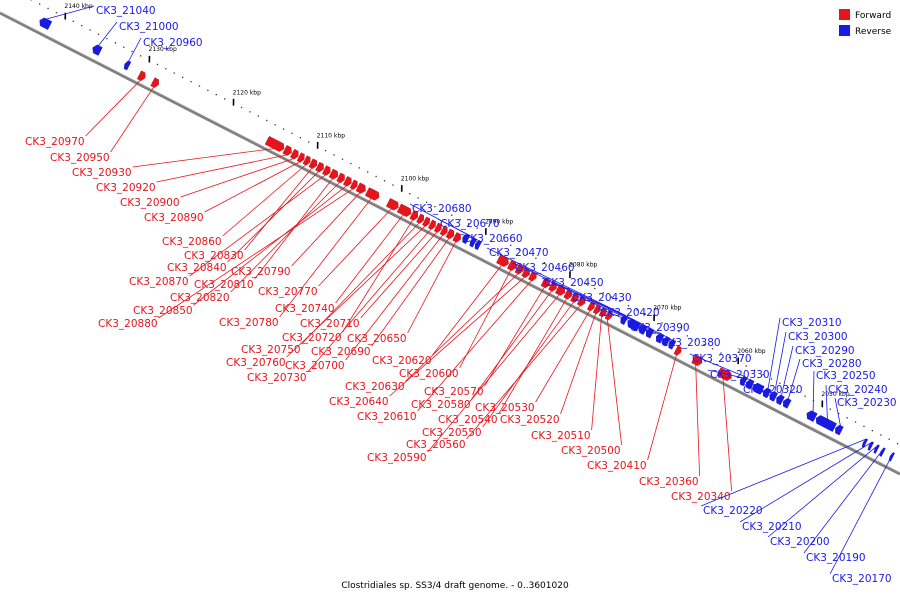  Describe the element at coordinates (722, 359) in the screenshot. I see `gene-label-ck3_20370: CK3_20370` at that location.